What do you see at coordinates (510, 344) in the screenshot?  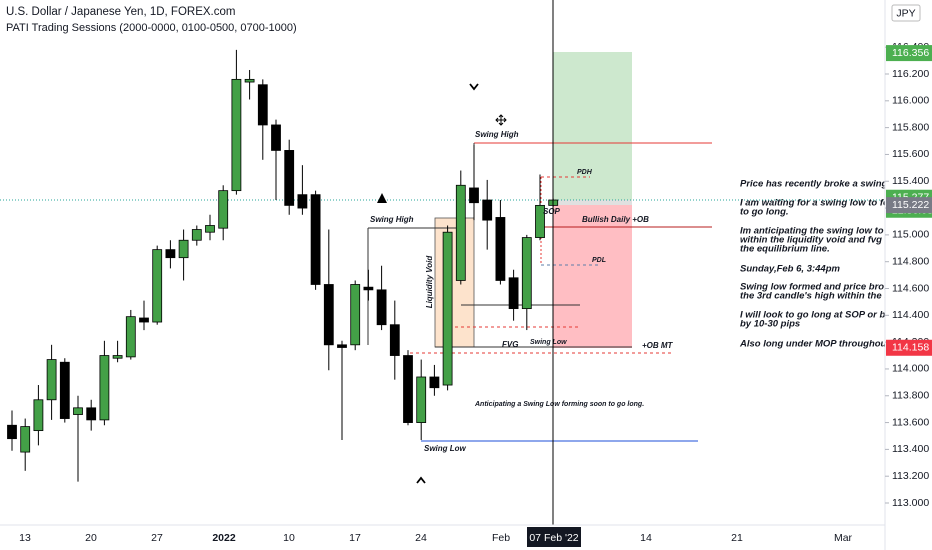 I see `annotation: FVG` at bounding box center [510, 344].